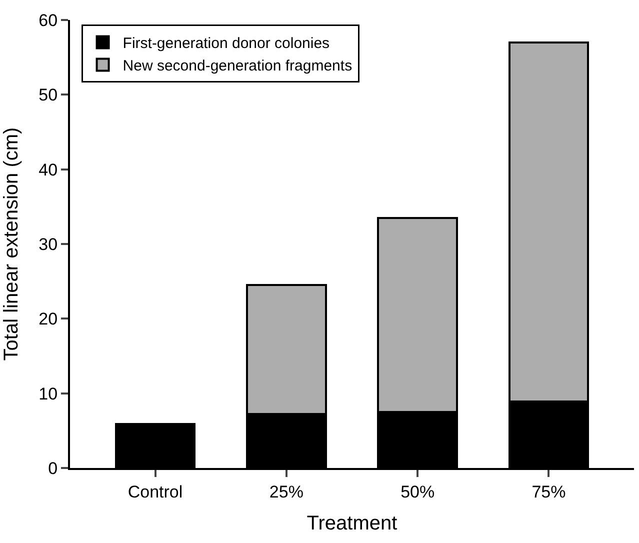 The width and height of the screenshot is (639, 543). Describe the element at coordinates (48, 394) in the screenshot. I see `y-tick-label: 10` at that location.